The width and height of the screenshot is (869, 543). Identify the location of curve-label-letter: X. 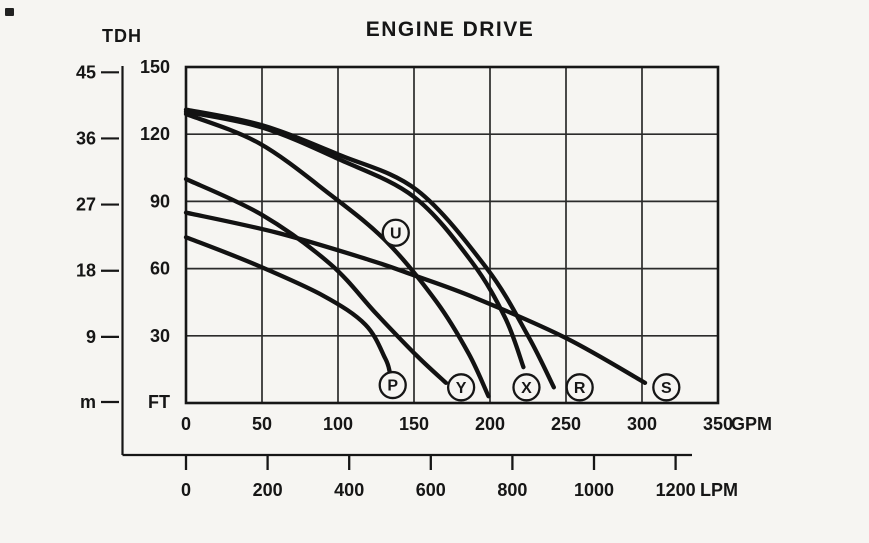
(526, 388).